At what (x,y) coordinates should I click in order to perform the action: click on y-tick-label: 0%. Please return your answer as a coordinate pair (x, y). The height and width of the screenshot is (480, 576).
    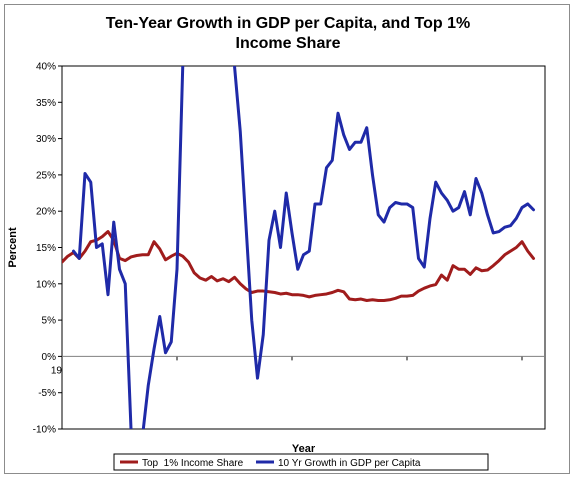
    Looking at the image, I should click on (49, 357).